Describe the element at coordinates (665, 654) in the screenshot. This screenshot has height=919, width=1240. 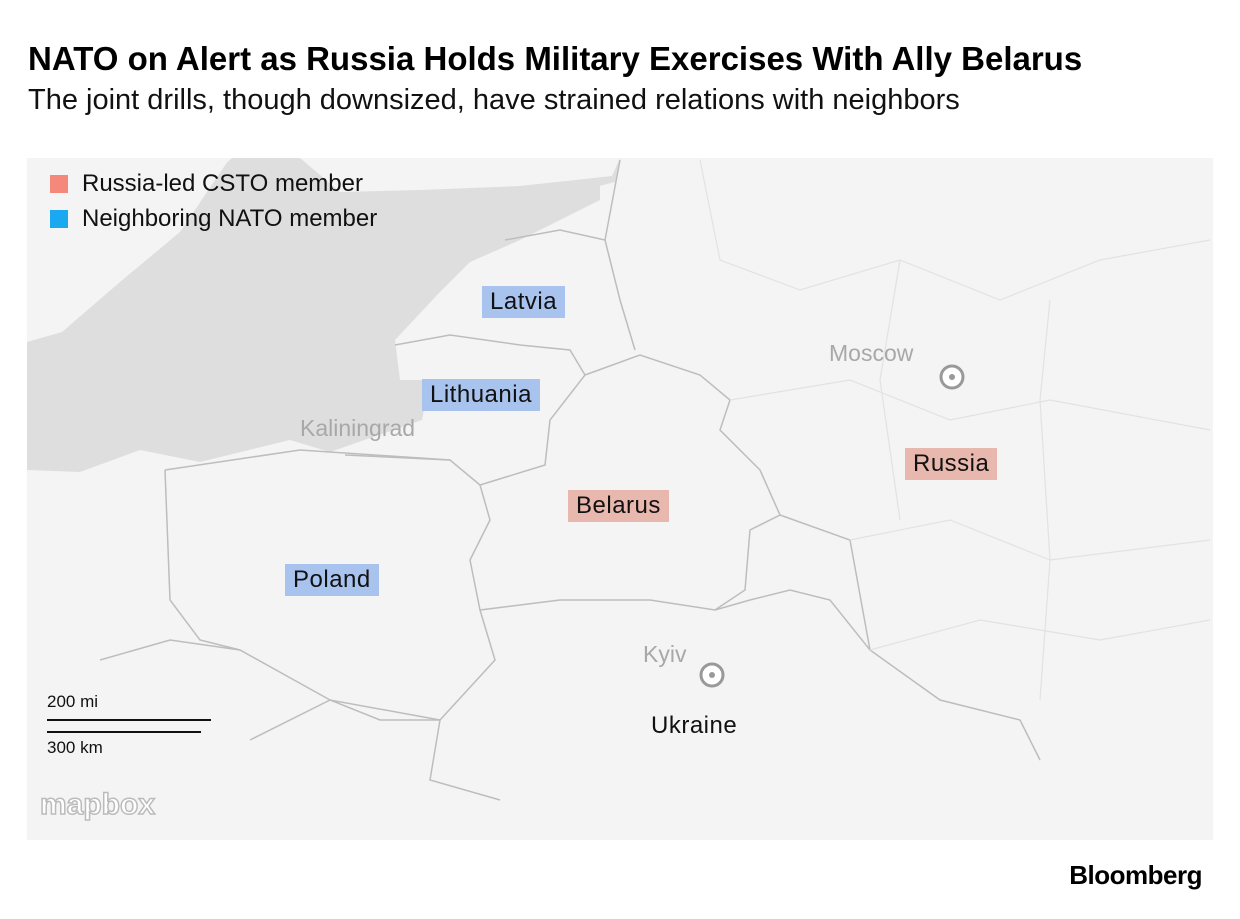
I see `city-label: Kyiv` at that location.